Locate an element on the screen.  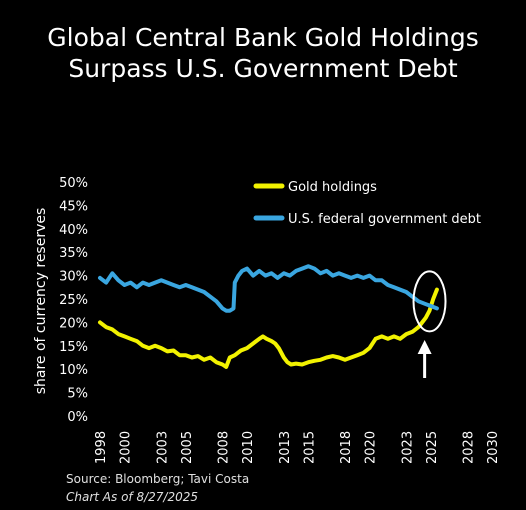
chart-title-line-2: Surpass U.S. Government Debt is located at coordinates (263, 68).